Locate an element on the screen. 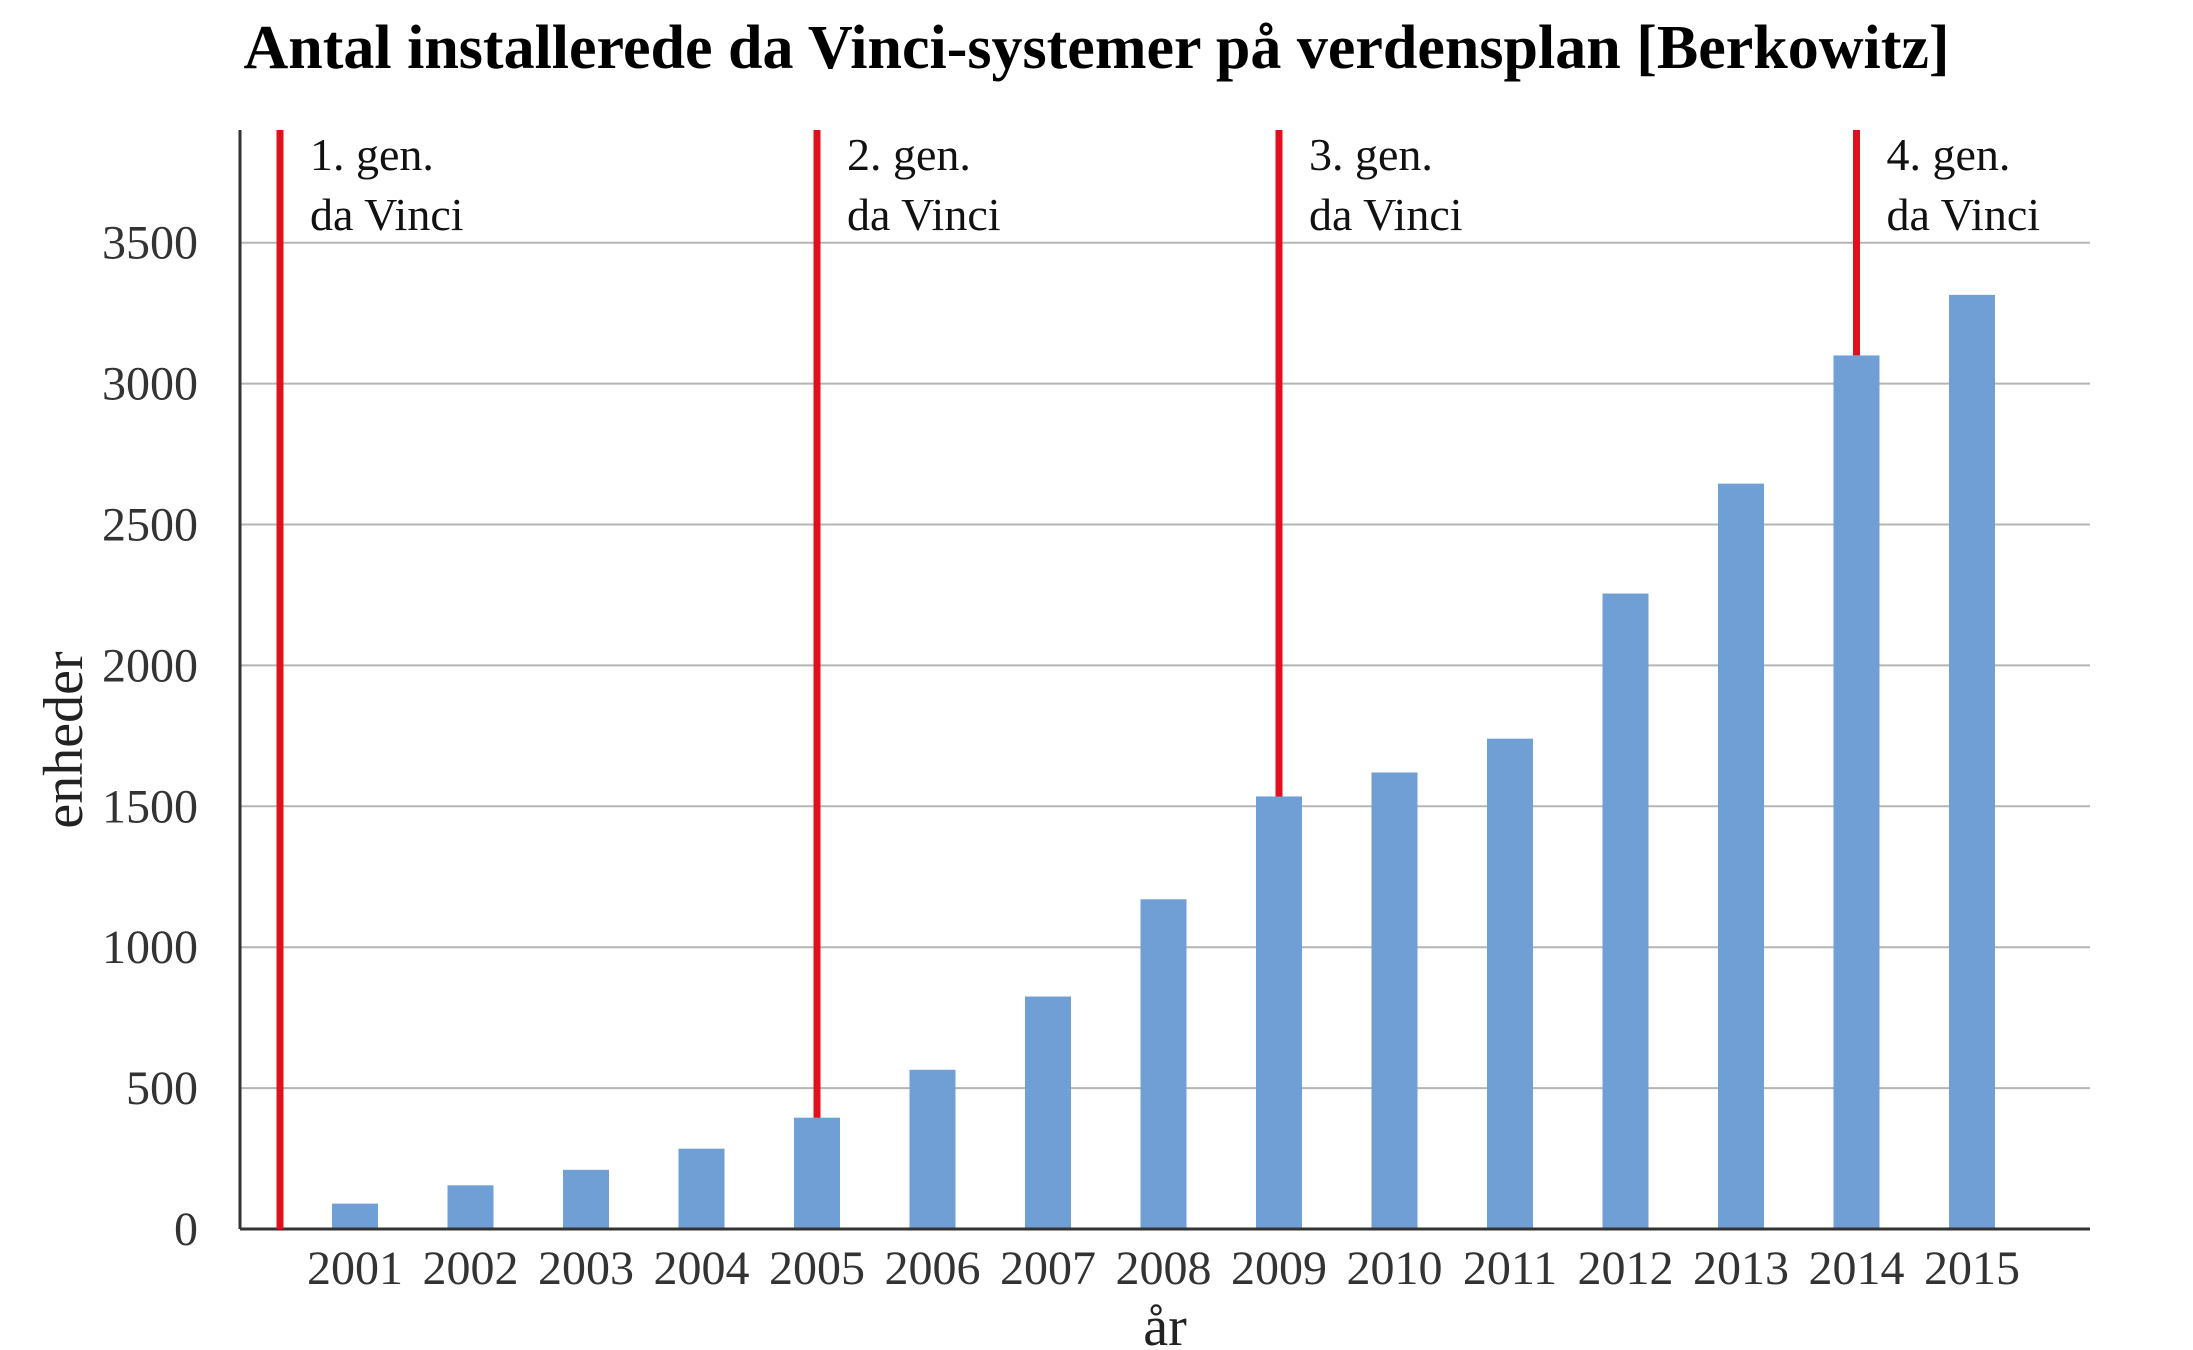 Image resolution: width=2193 pixels, height=1350 pixels. generation-label: 1. gen. is located at coordinates (372, 154).